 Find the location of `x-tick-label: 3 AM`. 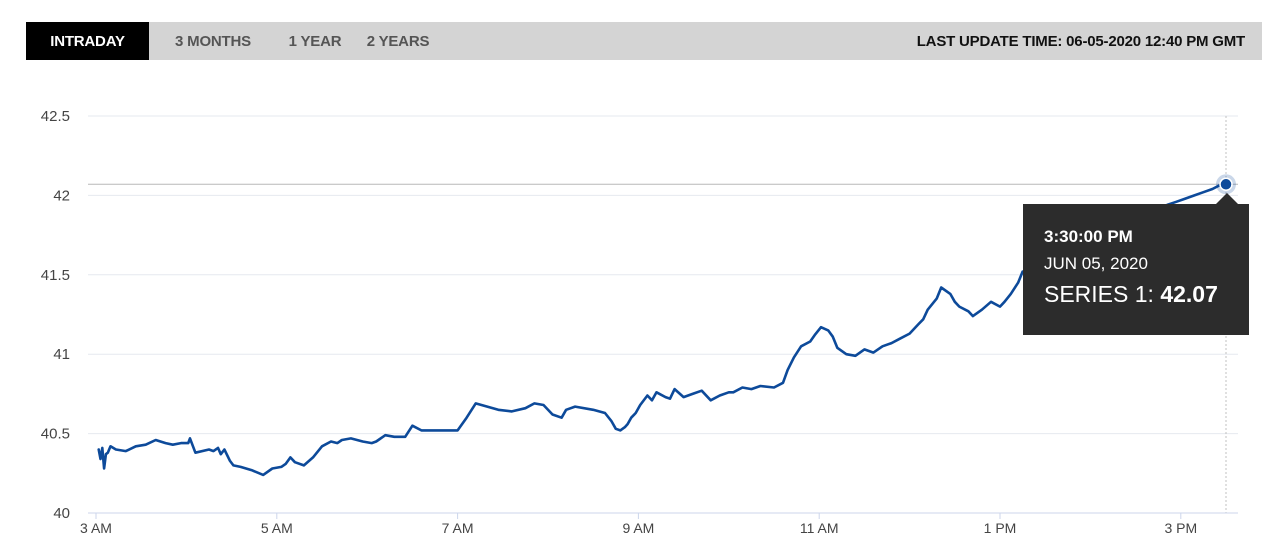

x-tick-label: 3 AM is located at coordinates (96, 528).